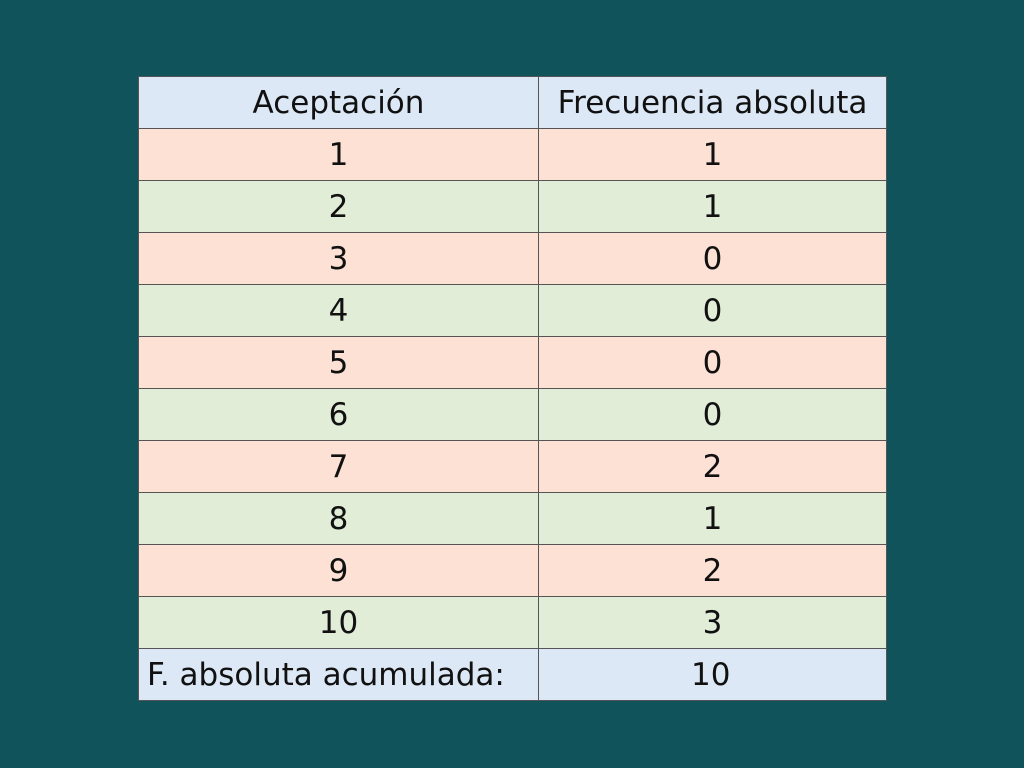 The width and height of the screenshot is (1024, 768). Describe the element at coordinates (338, 102) in the screenshot. I see `column-header-aceptacion: Aceptación` at that location.